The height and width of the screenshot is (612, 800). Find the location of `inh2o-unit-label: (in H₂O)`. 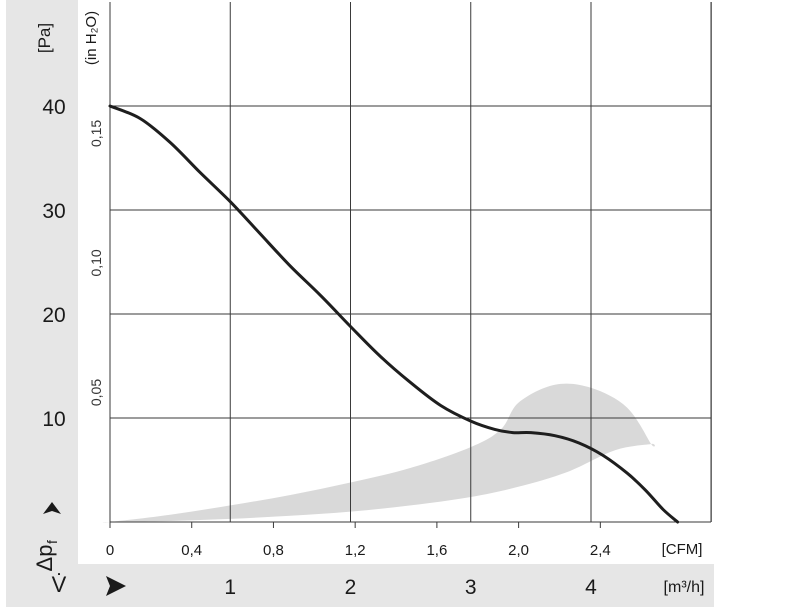

inh2o-unit-label: (in H₂O) is located at coordinates (91, 38).